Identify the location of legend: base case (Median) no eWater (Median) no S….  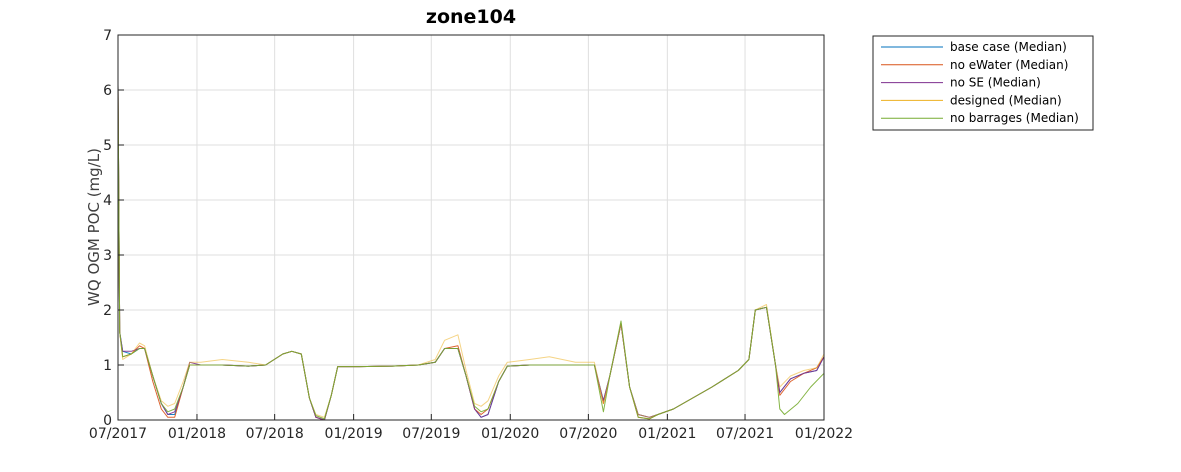
(983, 83).